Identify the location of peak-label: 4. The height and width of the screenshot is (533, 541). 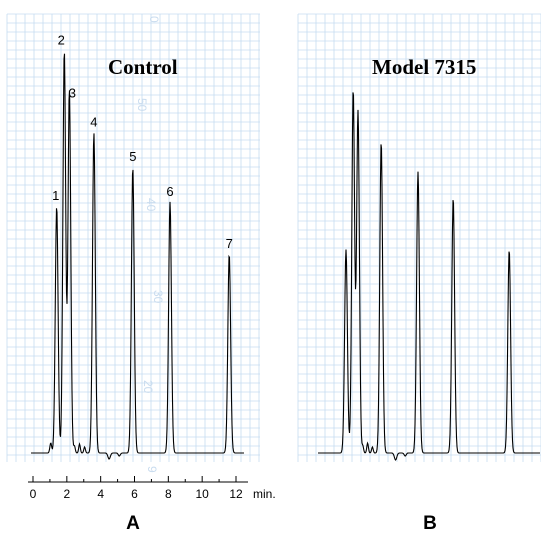
(93, 122).